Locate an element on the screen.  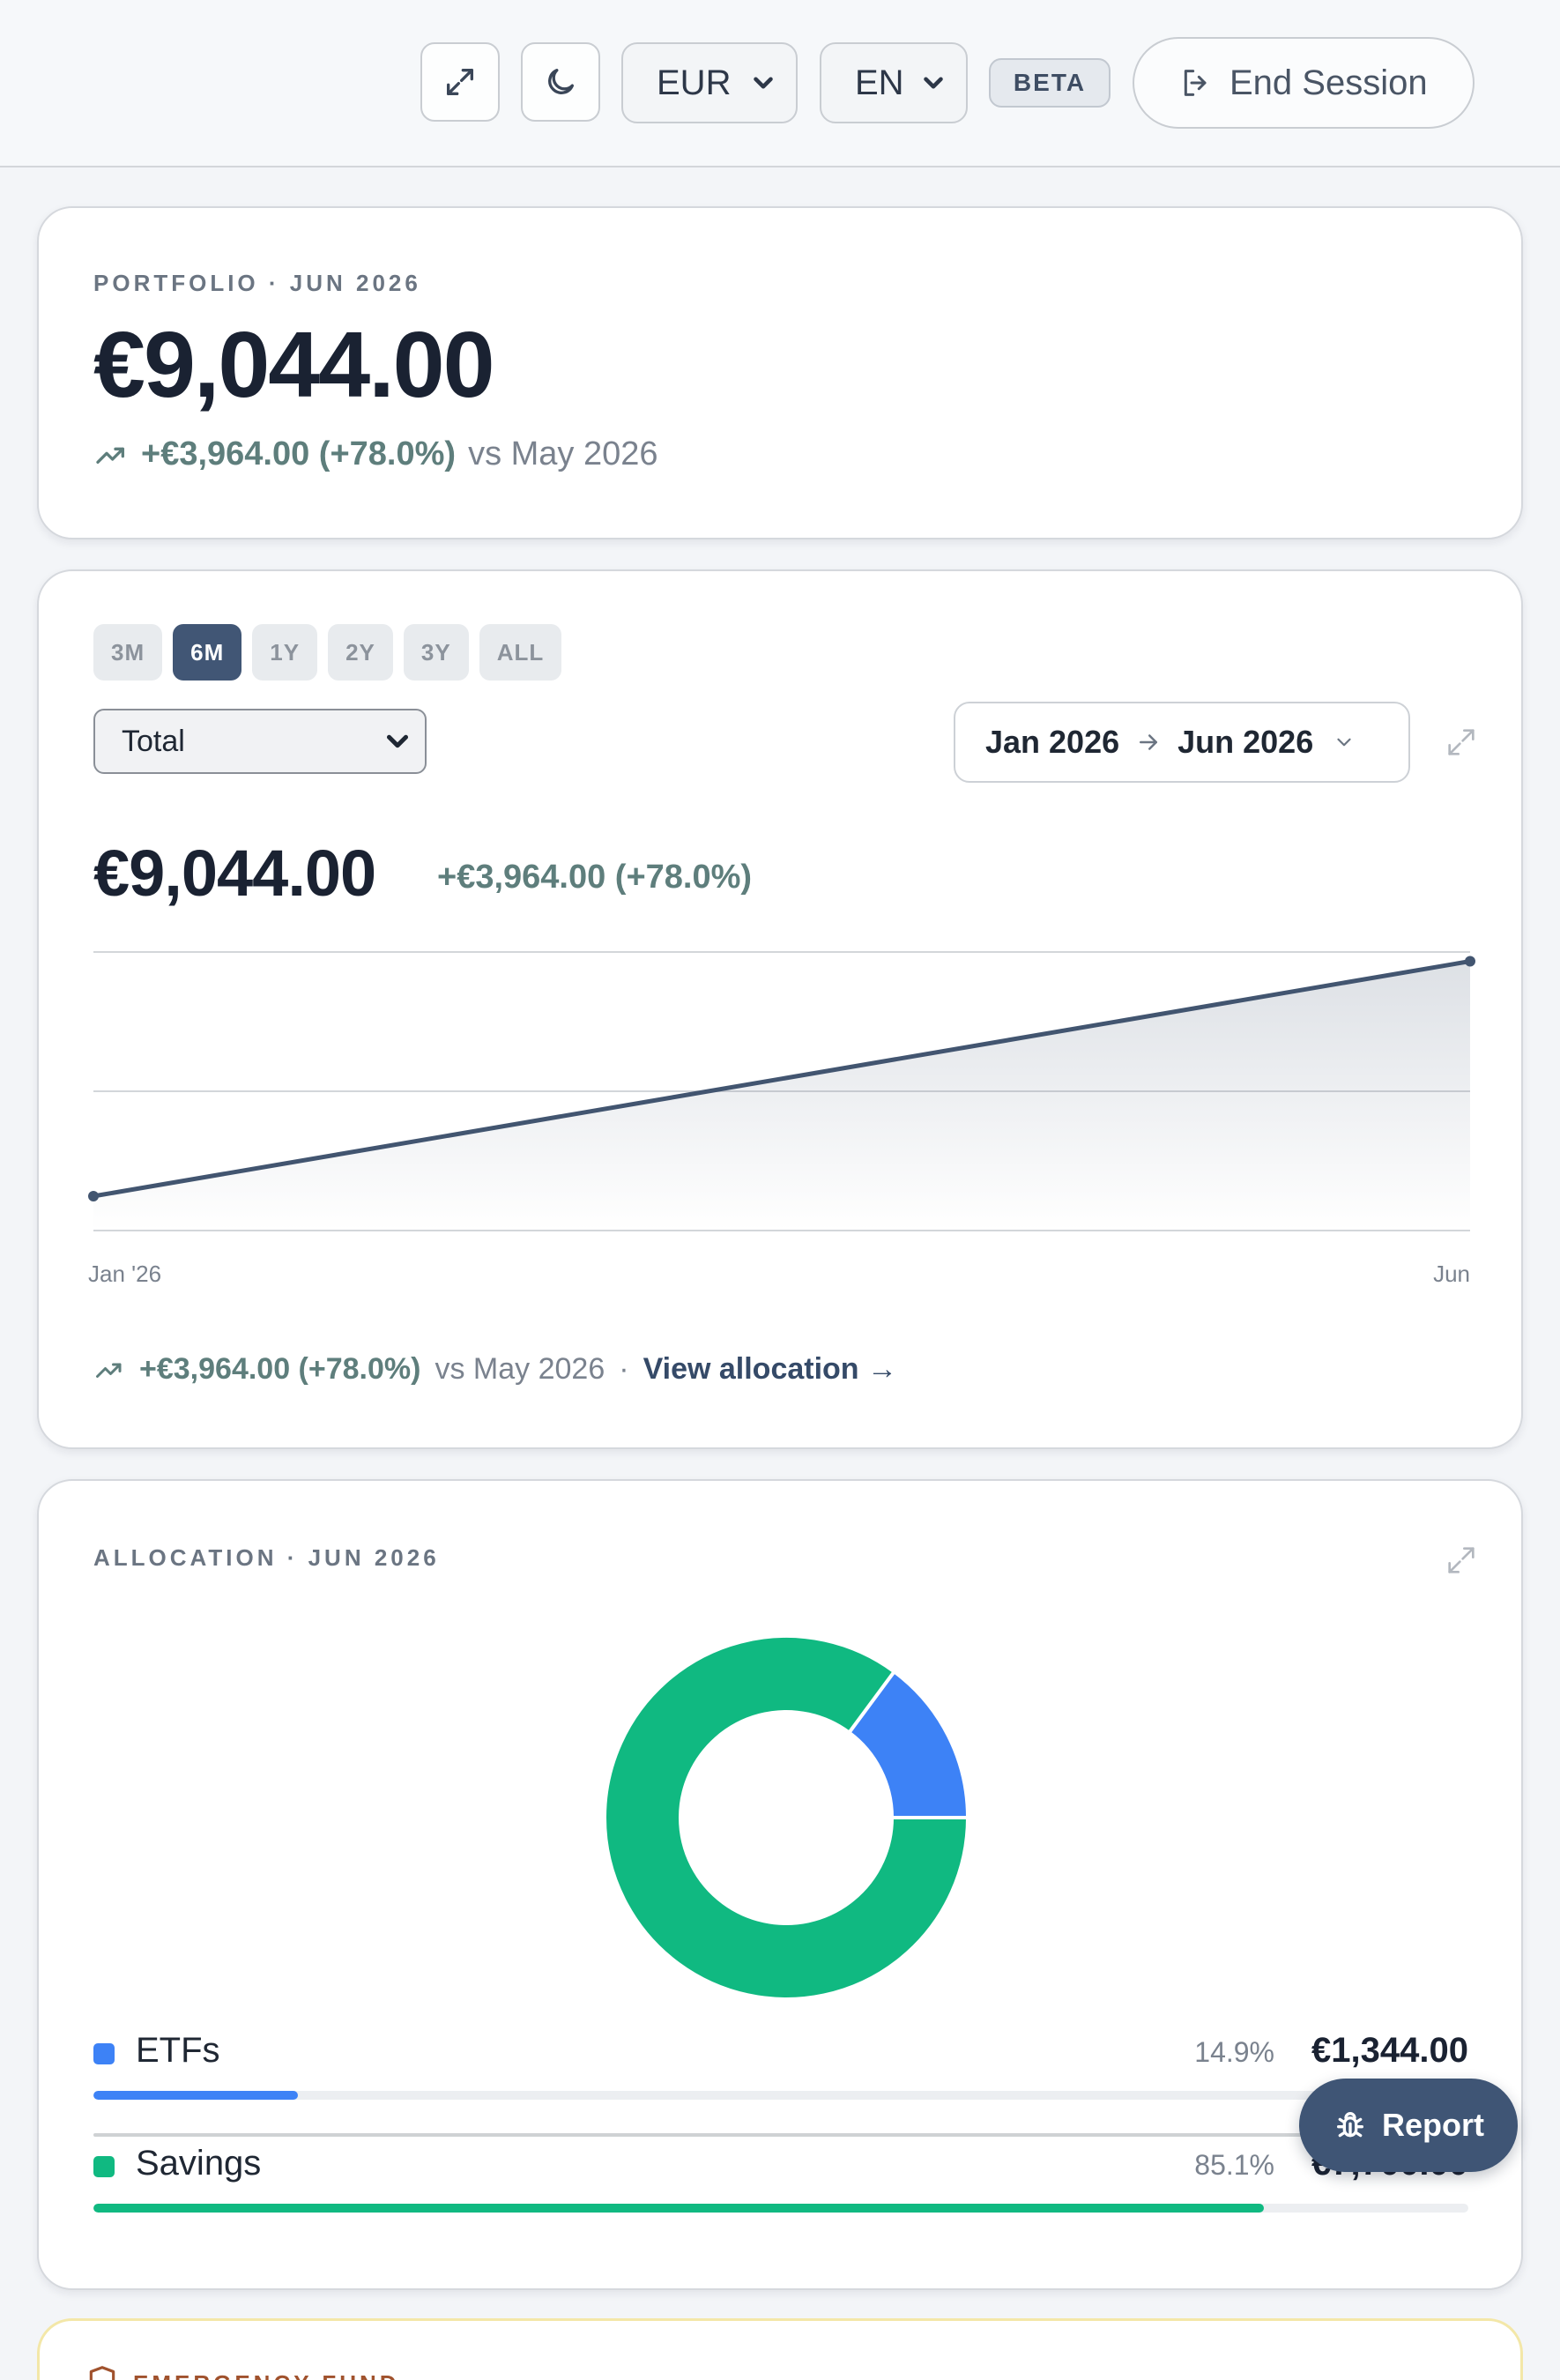
range-pill-2y: 2Y is located at coordinates (360, 652).